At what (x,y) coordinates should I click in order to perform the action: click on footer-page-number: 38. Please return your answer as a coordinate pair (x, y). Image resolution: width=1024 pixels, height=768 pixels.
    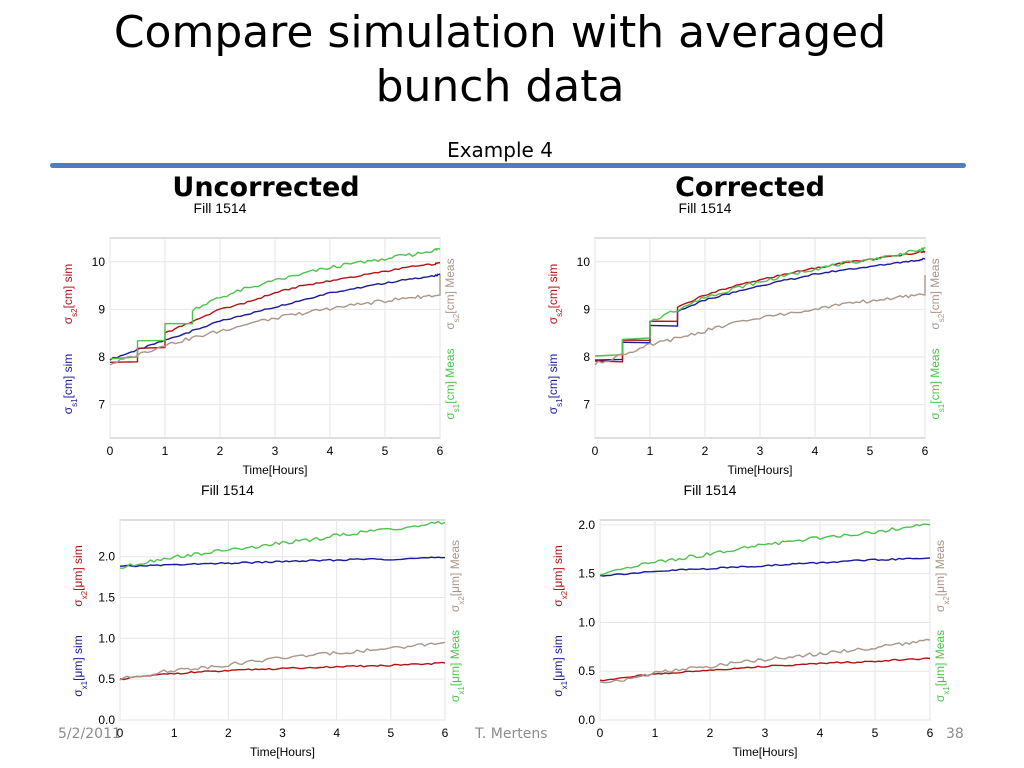
    Looking at the image, I should click on (955, 734).